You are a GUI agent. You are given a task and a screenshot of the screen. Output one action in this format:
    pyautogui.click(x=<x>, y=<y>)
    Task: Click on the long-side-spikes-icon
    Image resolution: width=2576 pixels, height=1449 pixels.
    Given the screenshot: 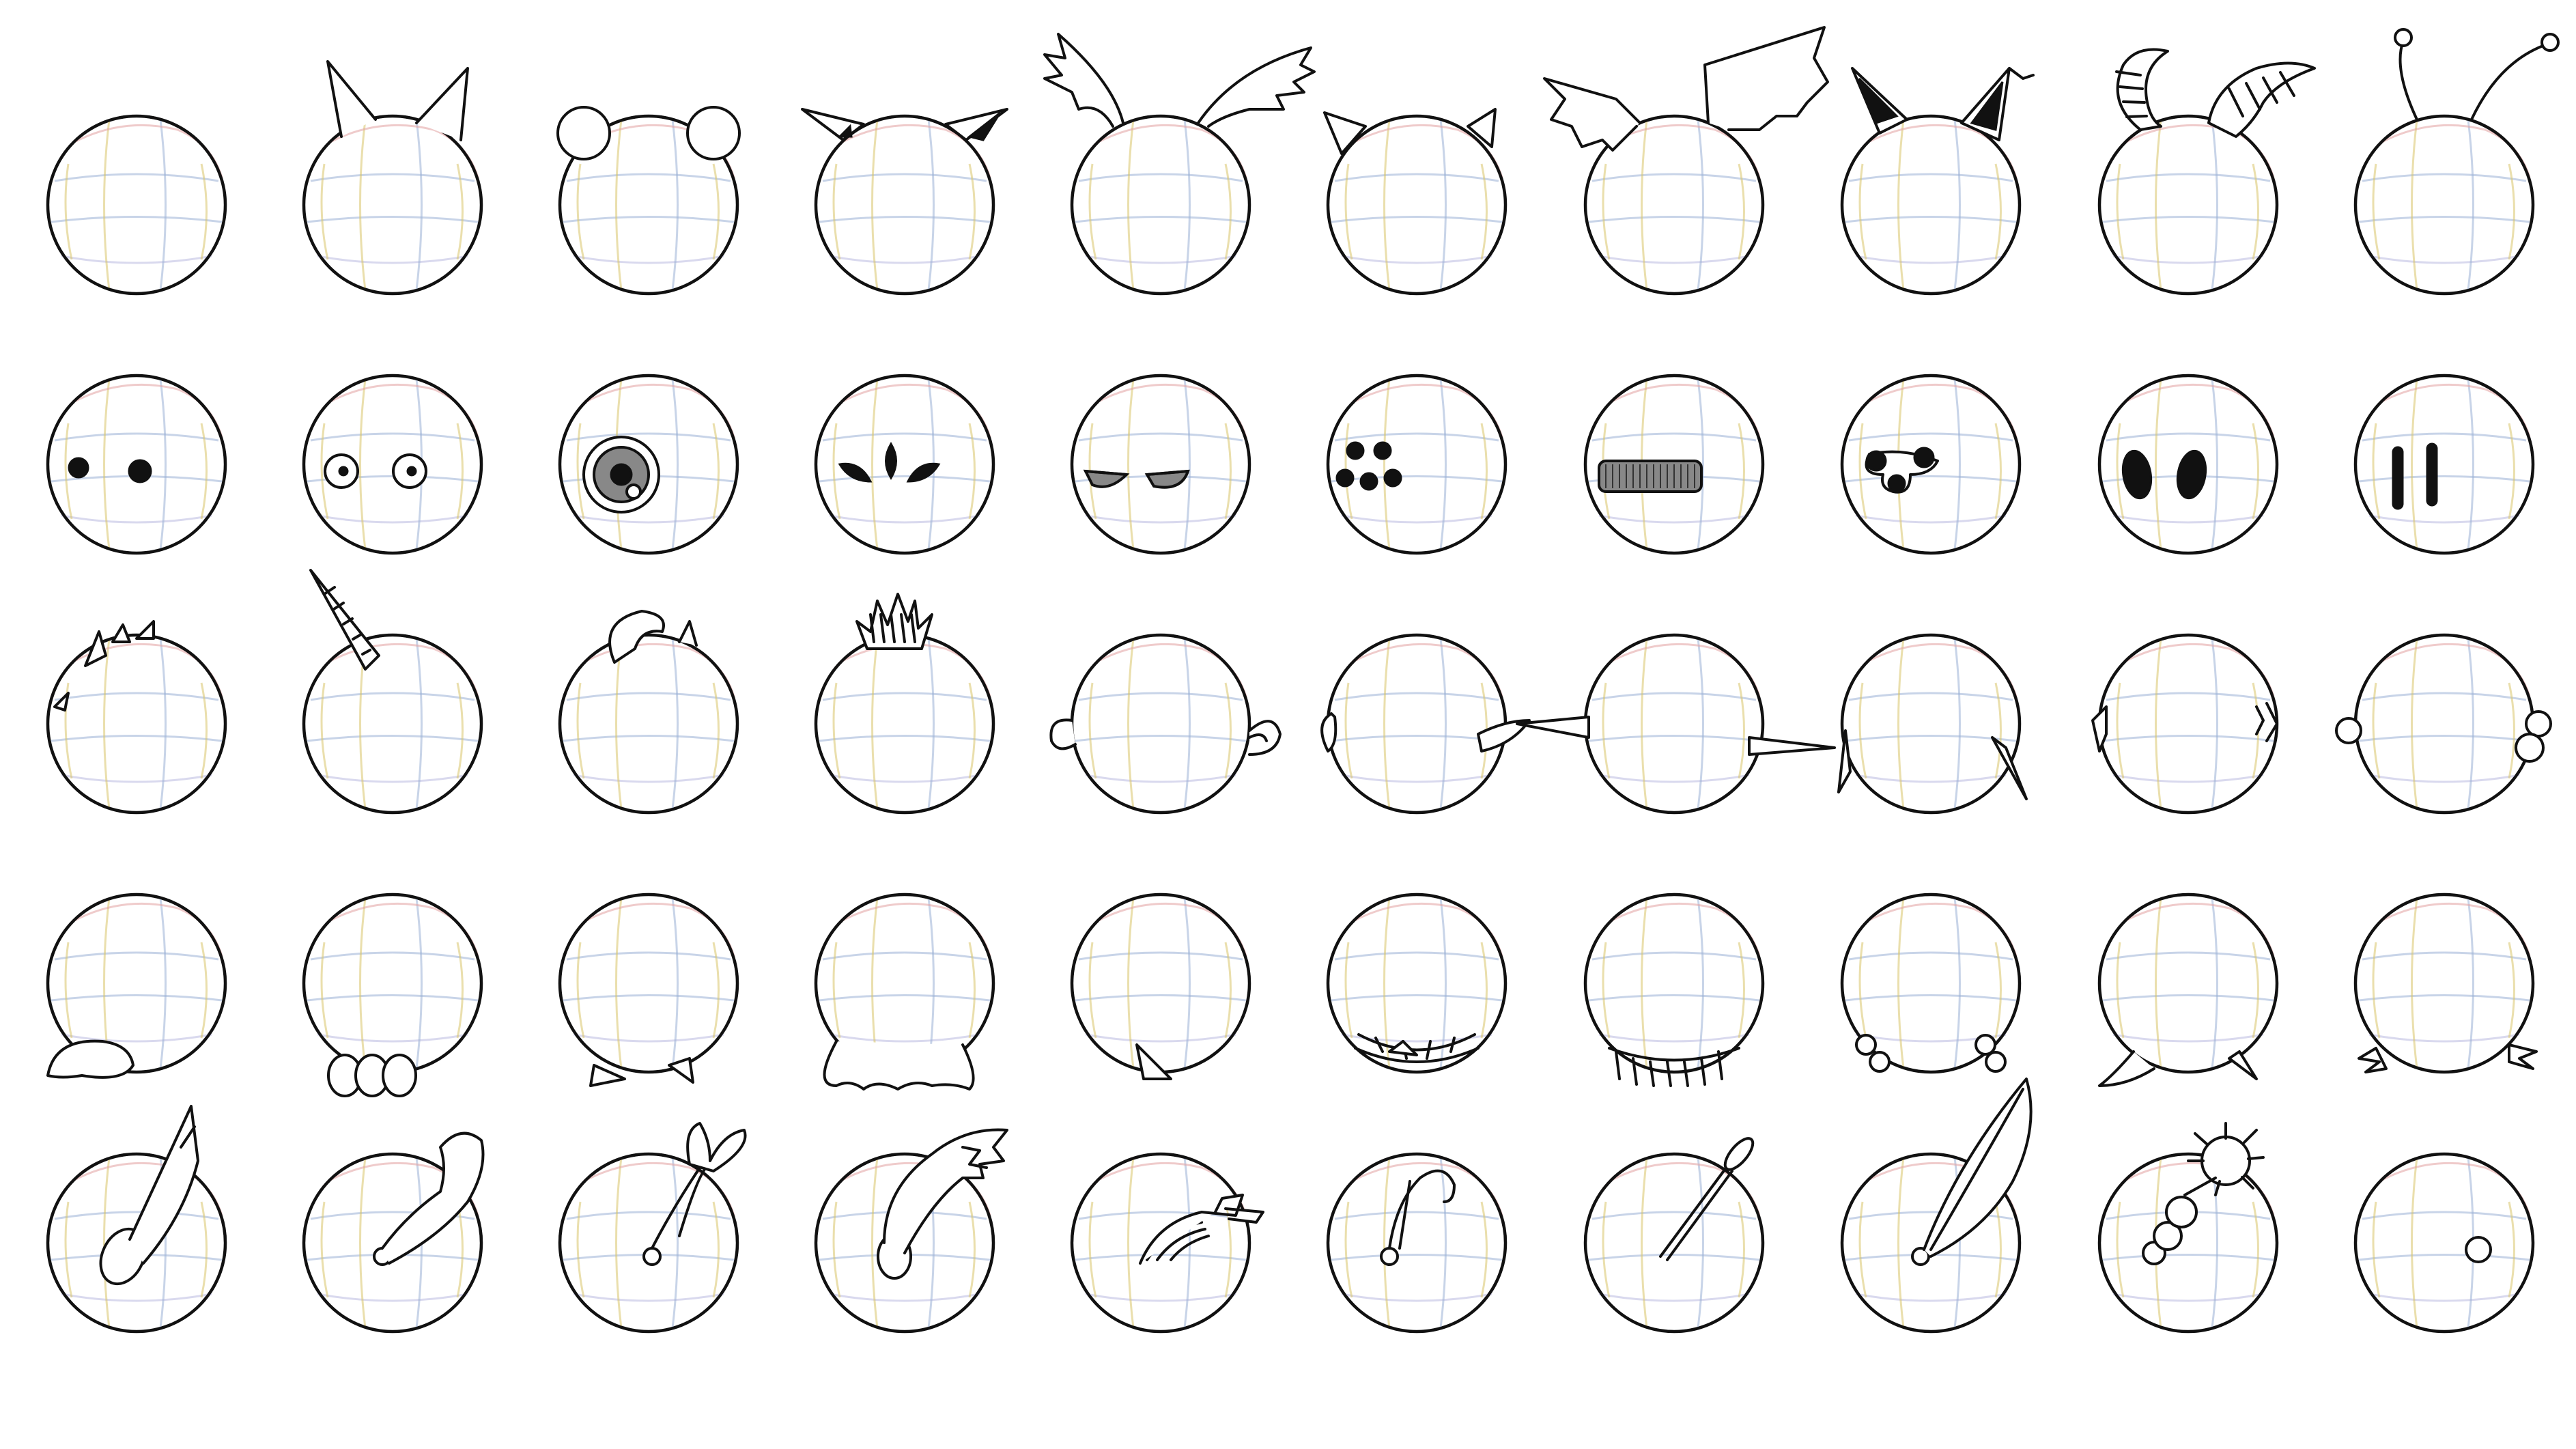 What is the action you would take?
    pyautogui.click(x=1676, y=736)
    